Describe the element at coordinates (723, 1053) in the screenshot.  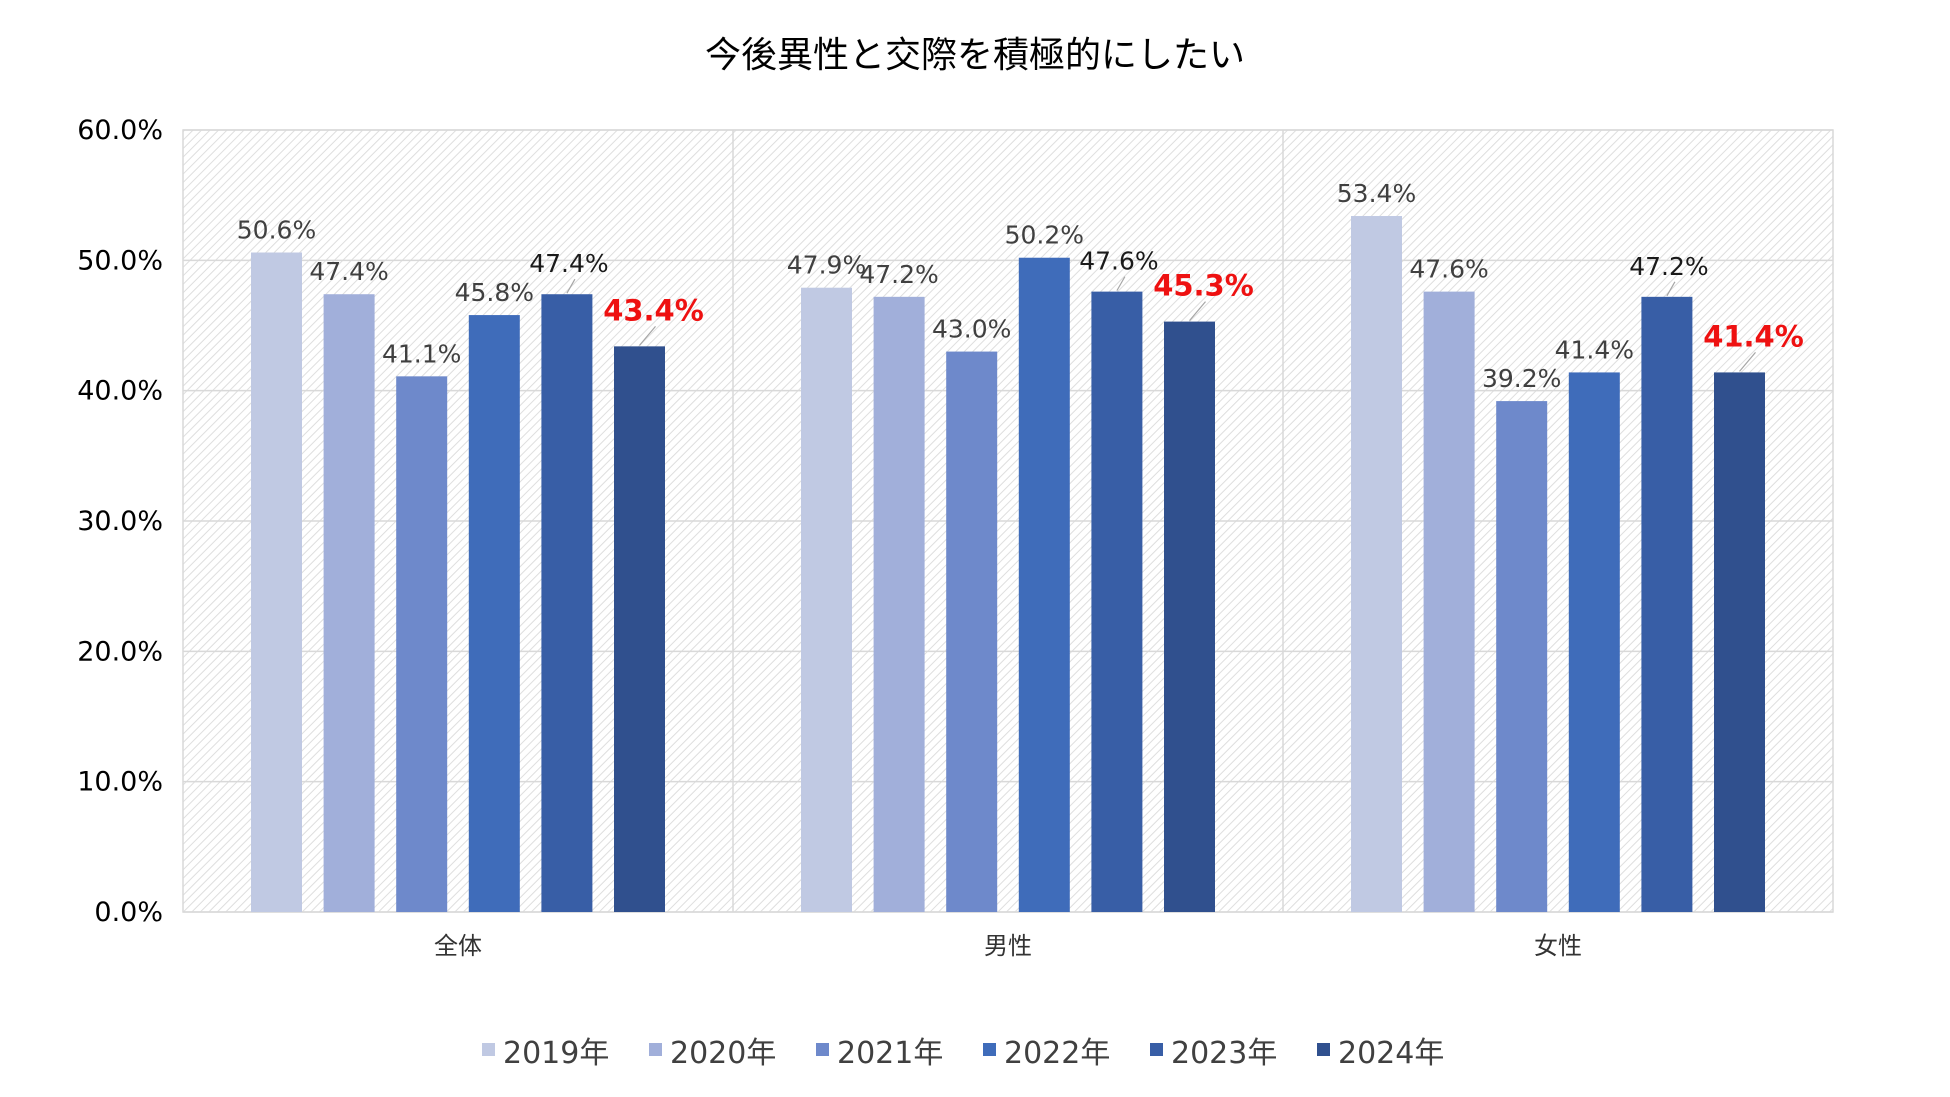
I see `legend-label: 2020年` at that location.